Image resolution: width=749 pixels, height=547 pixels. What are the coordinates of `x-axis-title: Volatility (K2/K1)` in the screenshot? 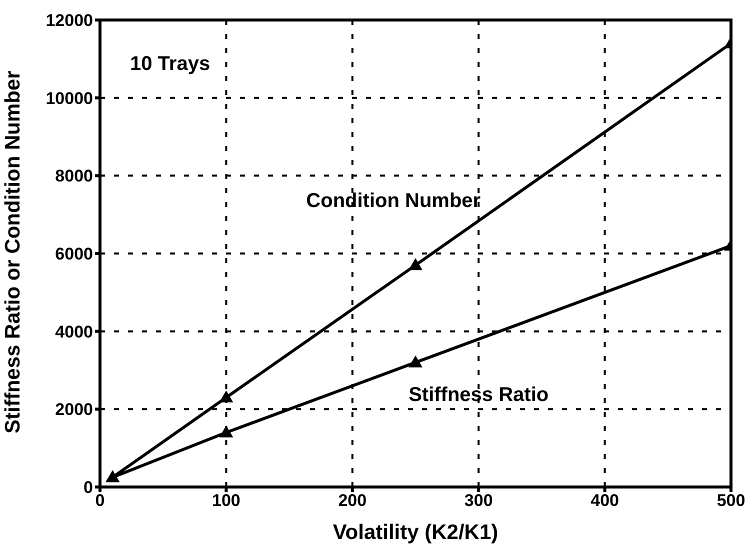 It's located at (415, 532).